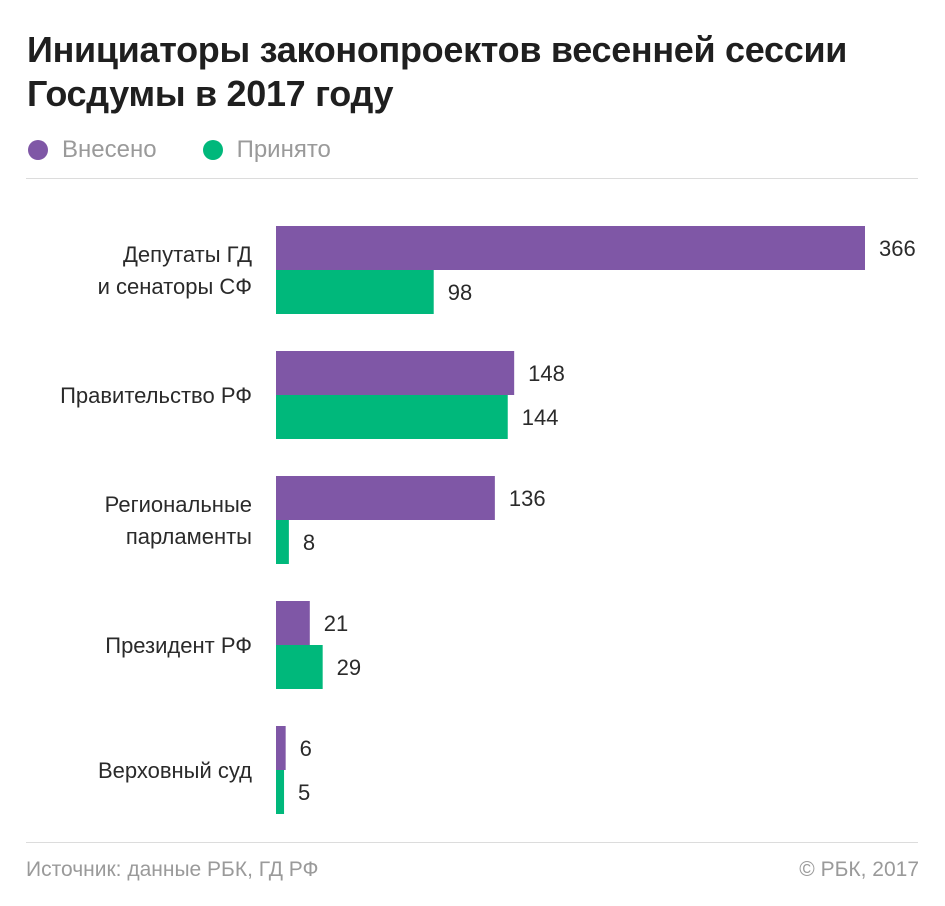 The height and width of the screenshot is (906, 945). I want to click on bottom-divider, so click(472, 842).